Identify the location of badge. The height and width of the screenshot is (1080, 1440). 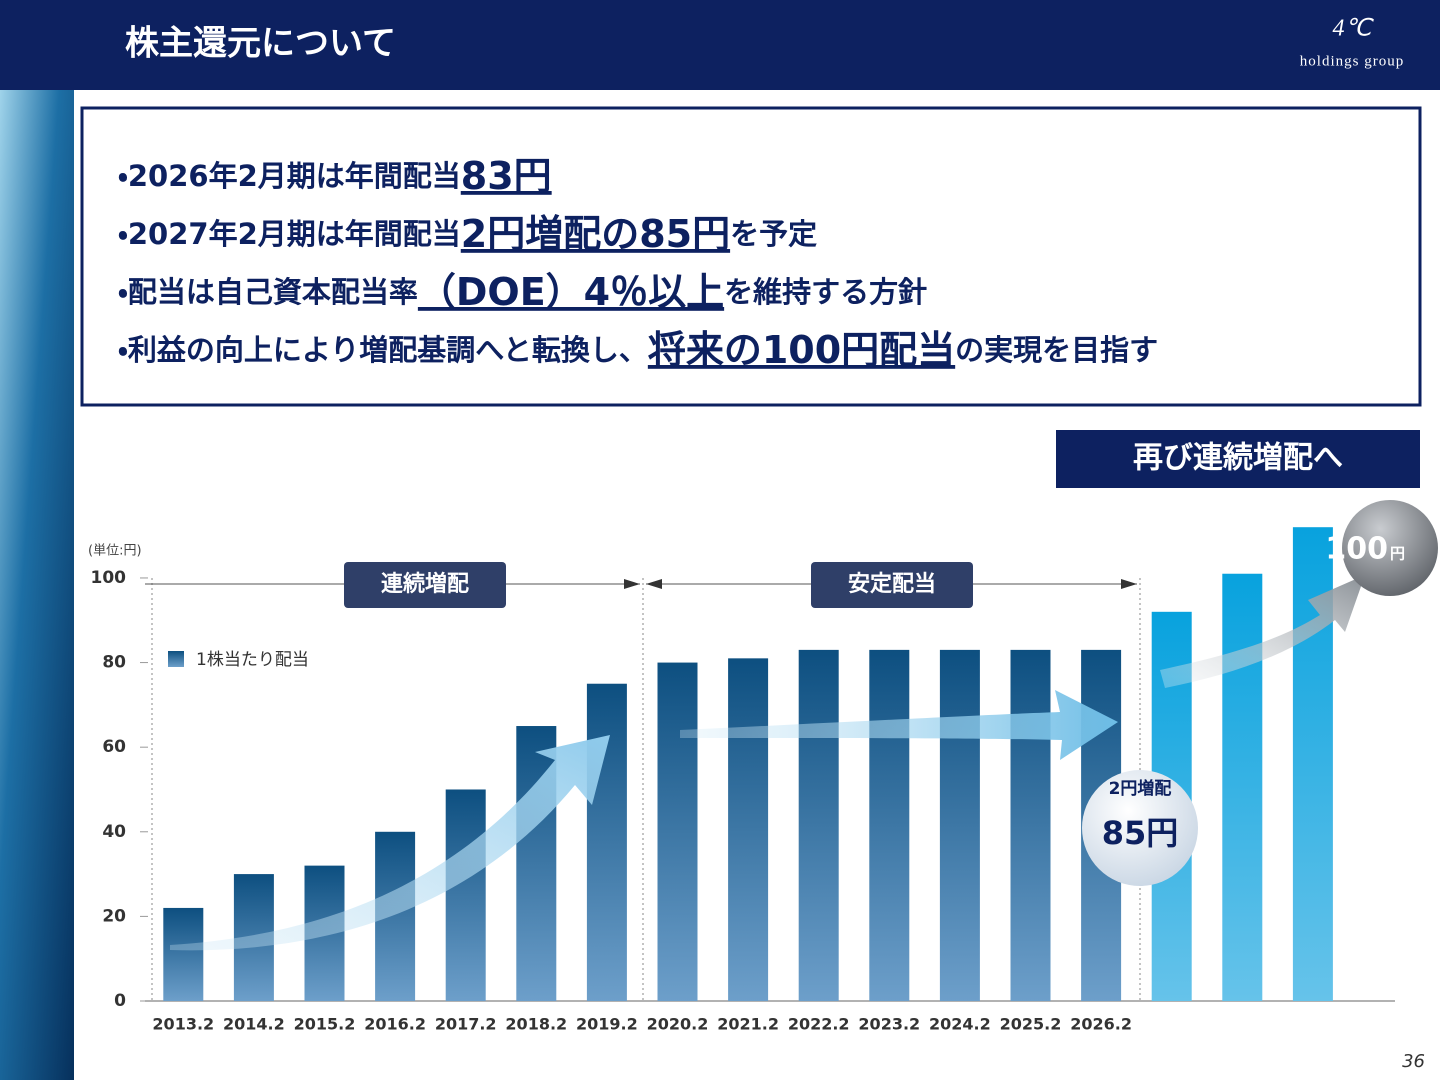
(1238, 459).